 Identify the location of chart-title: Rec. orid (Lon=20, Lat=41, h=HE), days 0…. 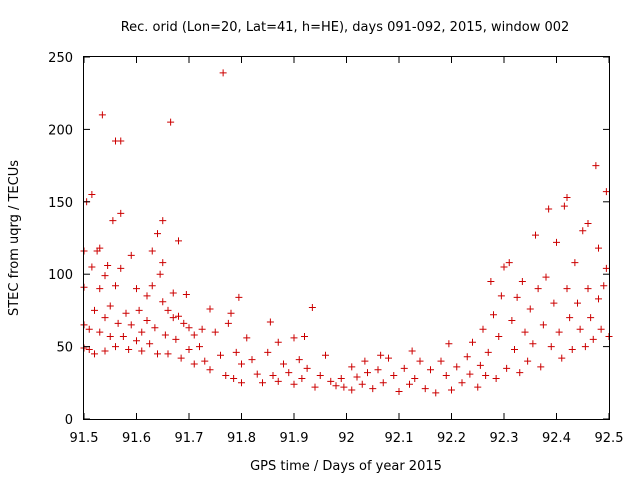
(345, 27).